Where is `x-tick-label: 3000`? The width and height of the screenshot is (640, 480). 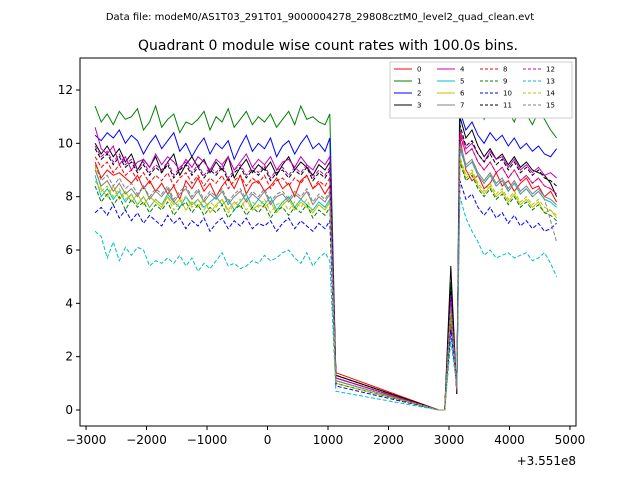 x-tick-label: 3000 is located at coordinates (449, 440).